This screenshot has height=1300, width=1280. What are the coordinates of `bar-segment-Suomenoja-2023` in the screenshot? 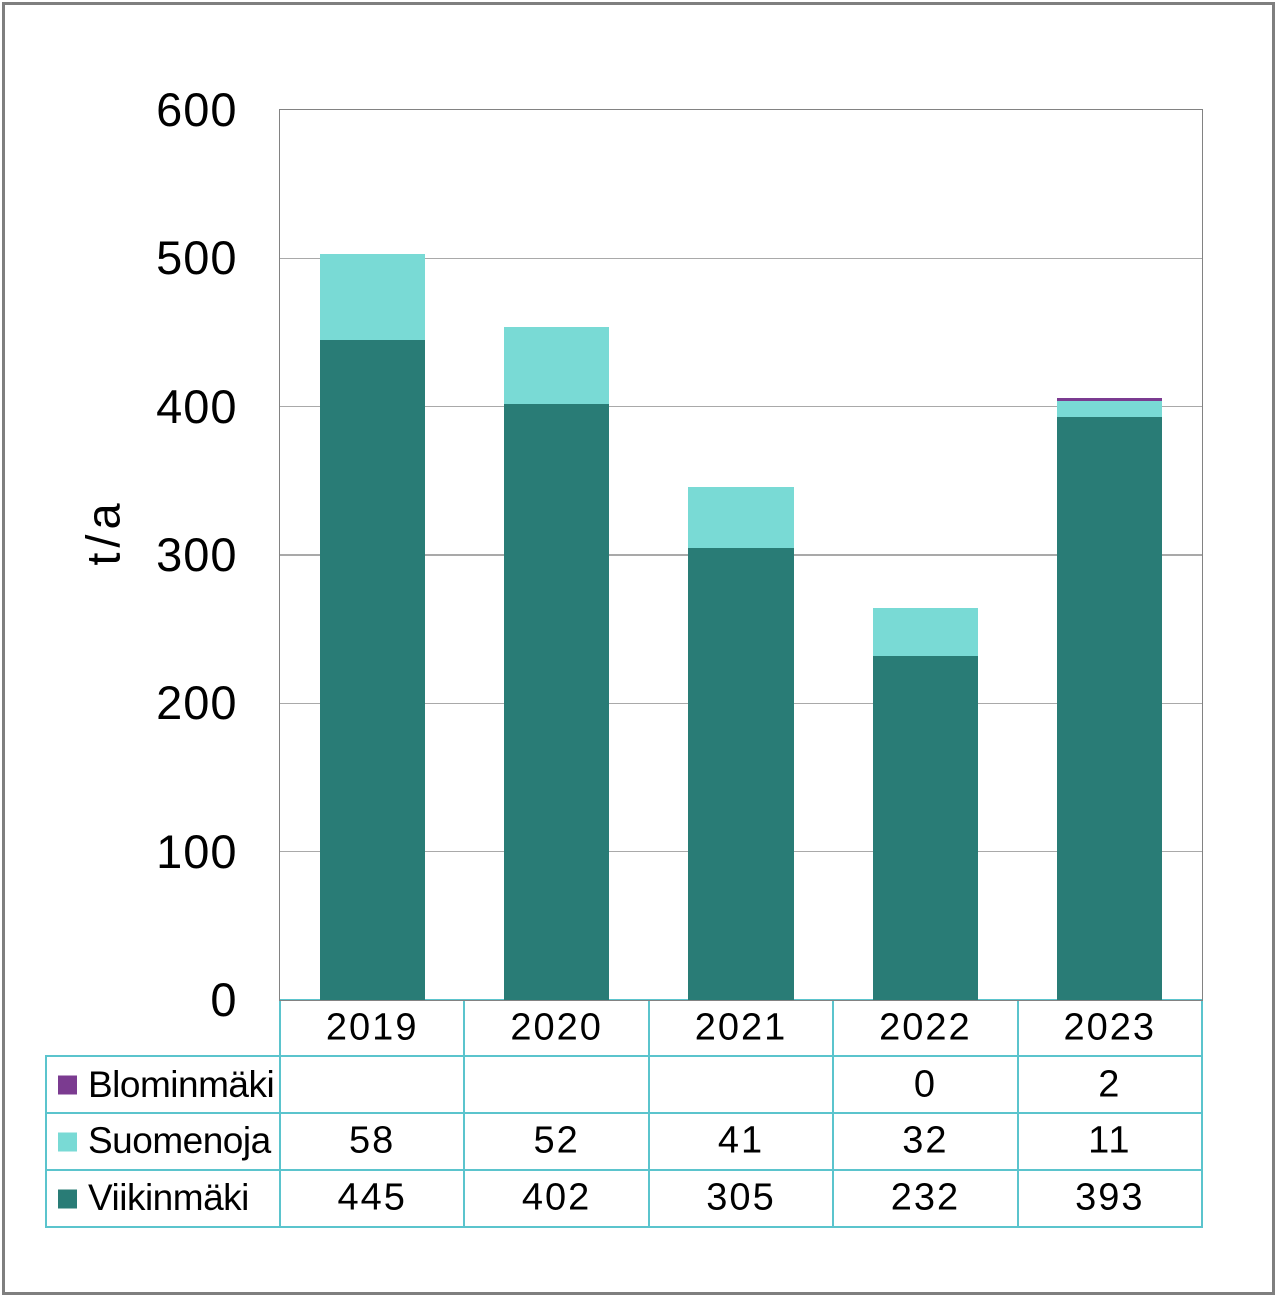 It's located at (1110, 409).